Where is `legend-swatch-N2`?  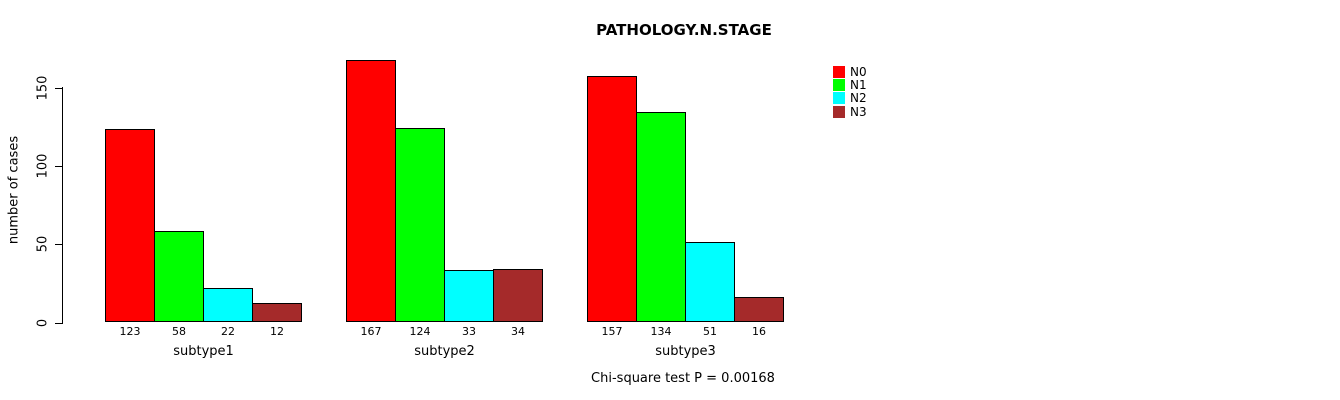
legend-swatch-N2 is located at coordinates (839, 98).